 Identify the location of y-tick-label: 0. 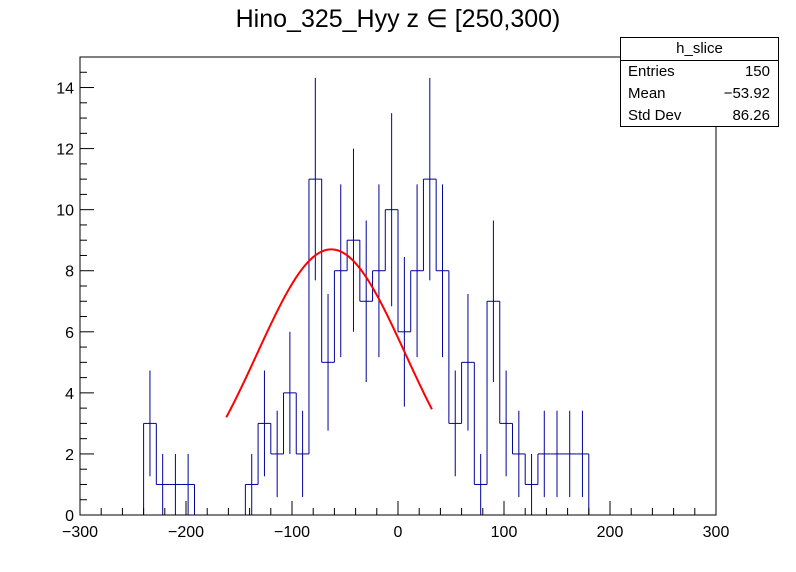
(69, 516).